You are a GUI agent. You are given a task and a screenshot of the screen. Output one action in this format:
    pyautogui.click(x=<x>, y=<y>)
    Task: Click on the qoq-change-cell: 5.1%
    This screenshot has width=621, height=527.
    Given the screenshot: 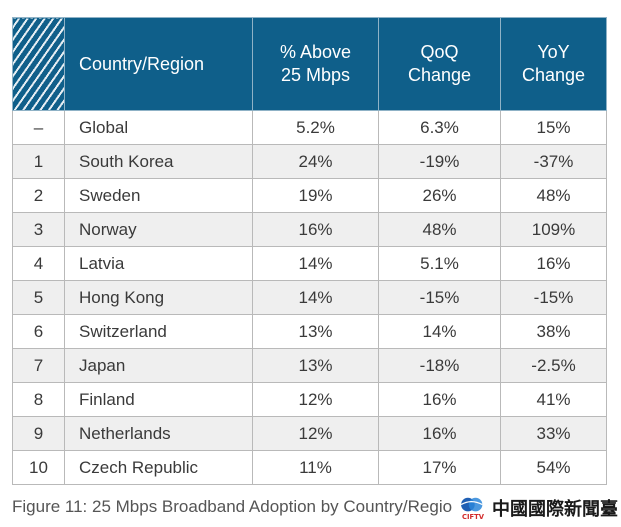 What is the action you would take?
    pyautogui.click(x=439, y=263)
    